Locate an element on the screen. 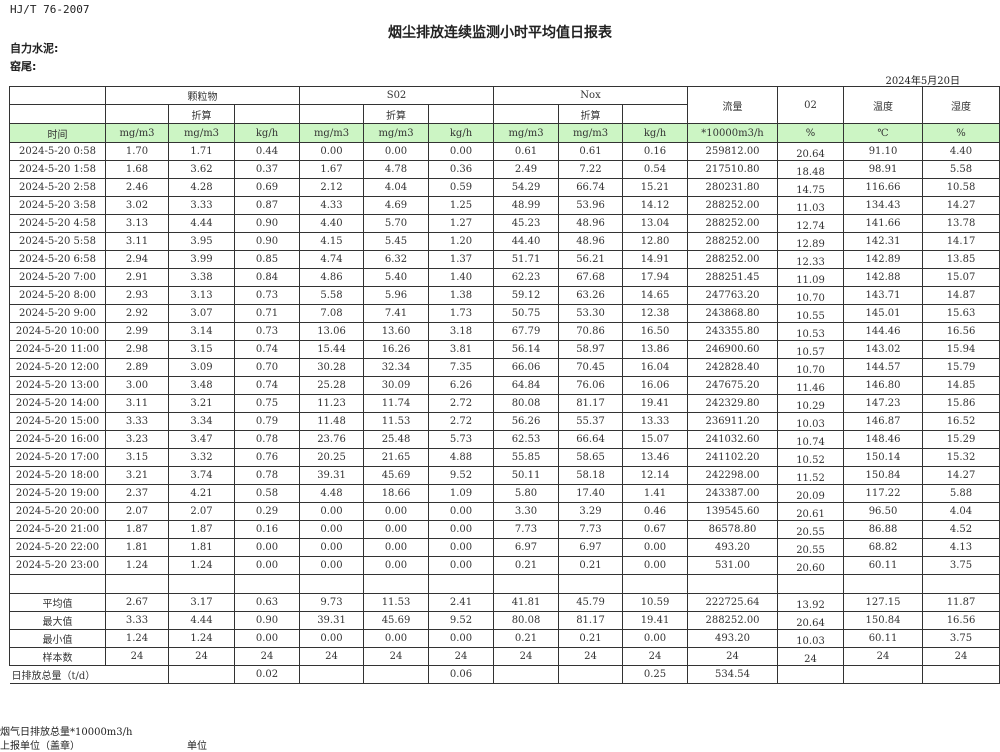 The image size is (1000, 752). table-cell: 5.40 is located at coordinates (396, 277).